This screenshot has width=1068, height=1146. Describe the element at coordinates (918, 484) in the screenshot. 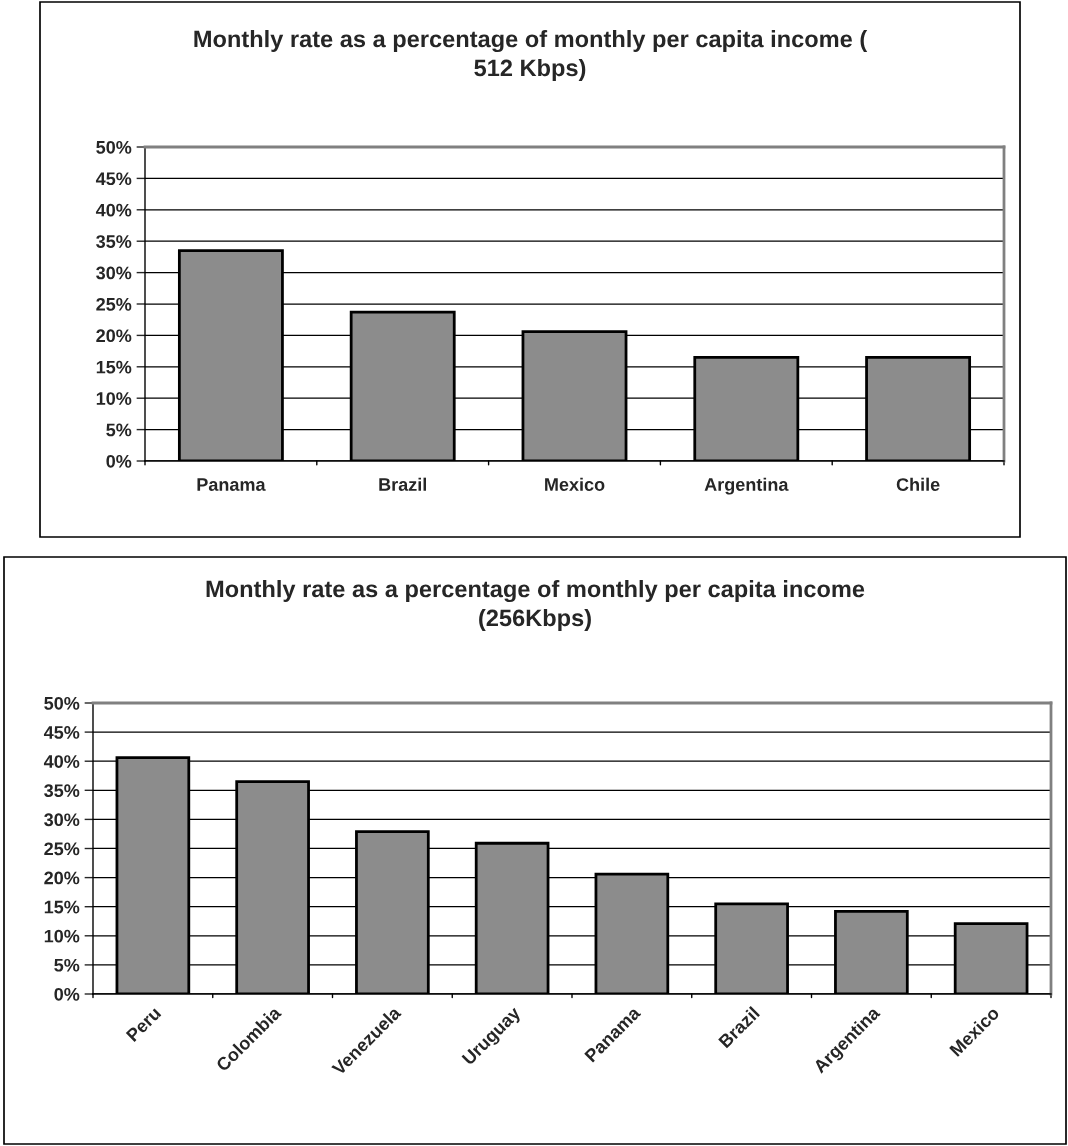

I see `x-tick-label: Chile` at that location.